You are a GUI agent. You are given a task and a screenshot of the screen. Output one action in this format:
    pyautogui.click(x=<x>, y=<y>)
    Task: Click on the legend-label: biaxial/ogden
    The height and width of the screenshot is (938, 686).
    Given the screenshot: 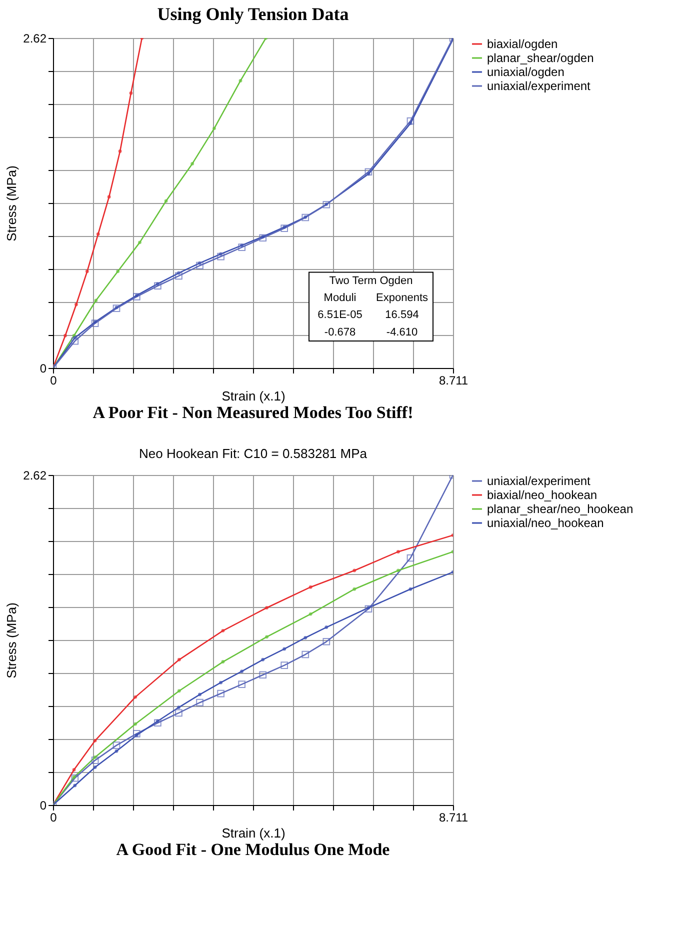 What is the action you would take?
    pyautogui.click(x=522, y=44)
    